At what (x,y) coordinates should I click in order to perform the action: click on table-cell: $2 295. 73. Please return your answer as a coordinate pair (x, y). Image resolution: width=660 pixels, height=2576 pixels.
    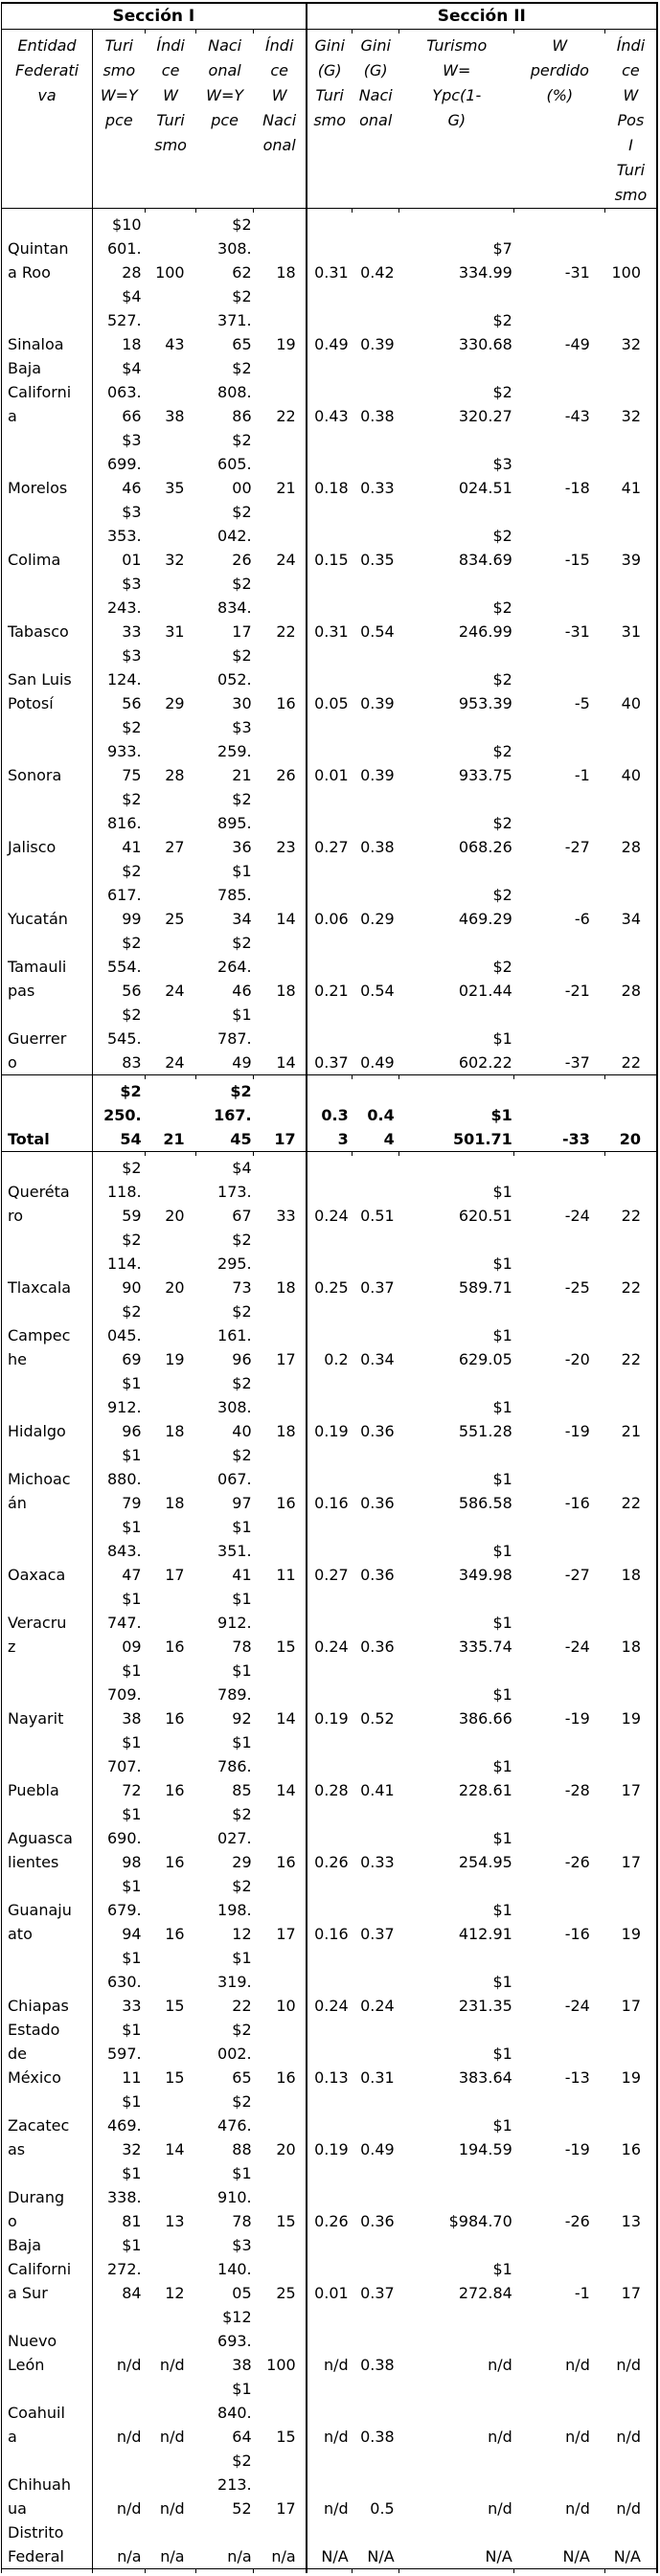
    Looking at the image, I should click on (234, 1264).